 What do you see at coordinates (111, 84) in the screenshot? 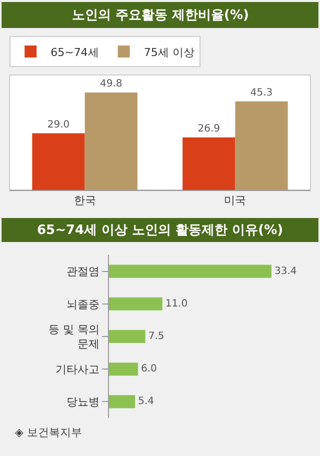
I see `data-label: 49.8` at bounding box center [111, 84].